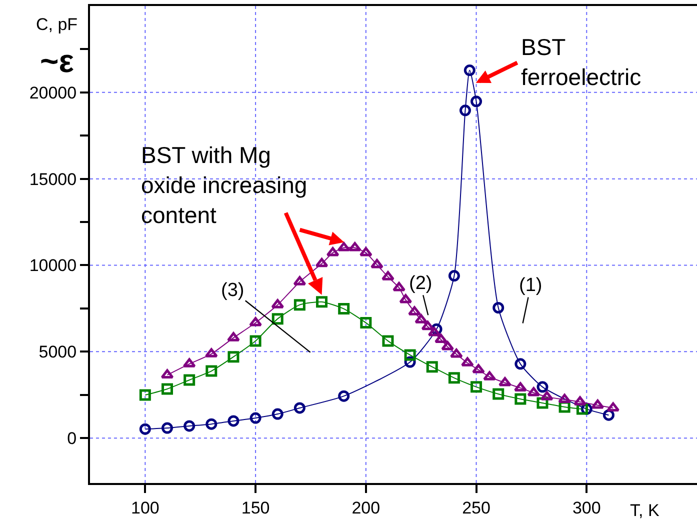 The width and height of the screenshot is (697, 523). Describe the element at coordinates (224, 185) in the screenshot. I see `annotation: BST with Mg oxide increasing content` at that location.